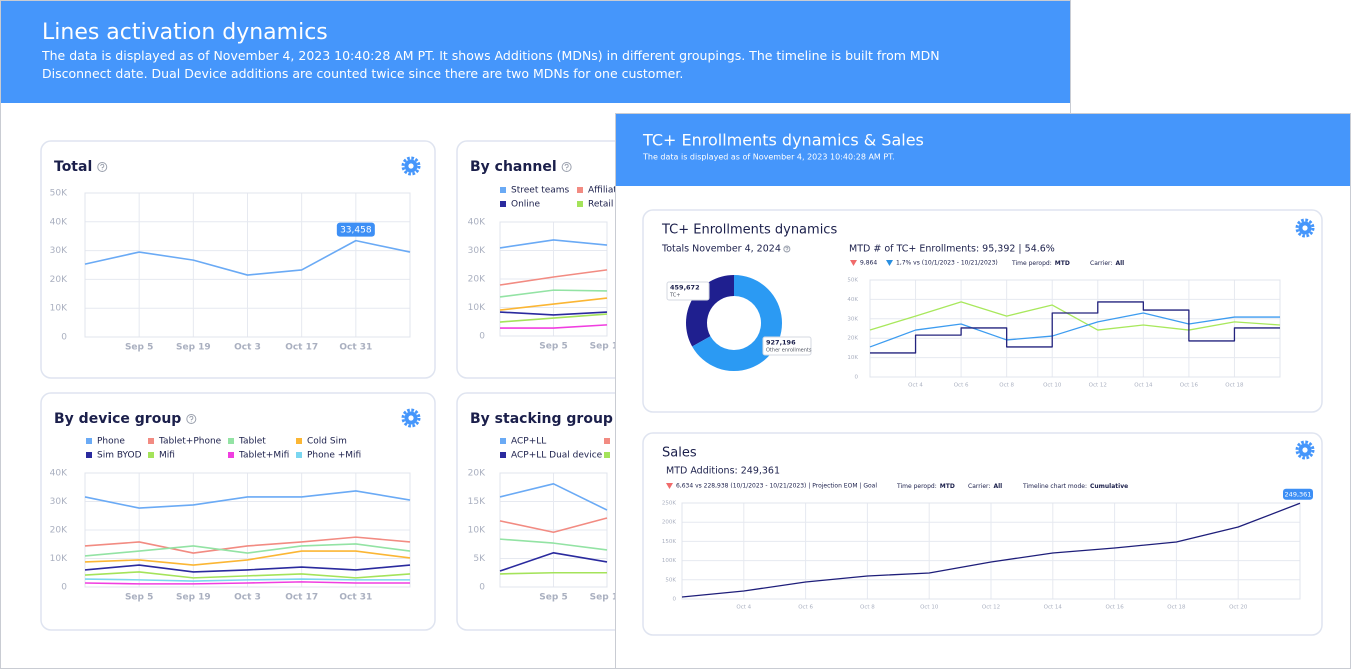  I want to click on x-tick-label: Oct 10, so click(1052, 386).